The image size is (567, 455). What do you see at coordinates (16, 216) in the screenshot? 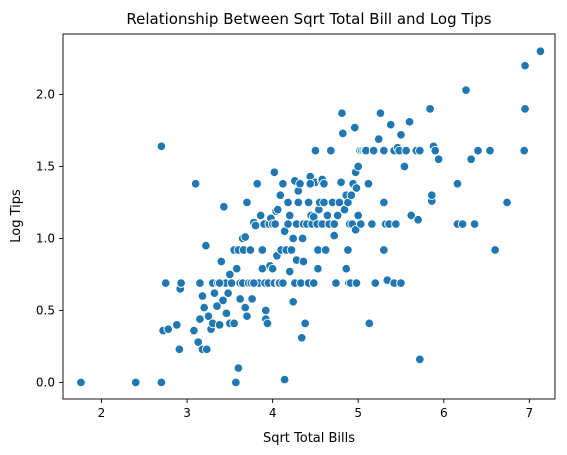
I see `y-axis-label: Log Tips` at bounding box center [16, 216].